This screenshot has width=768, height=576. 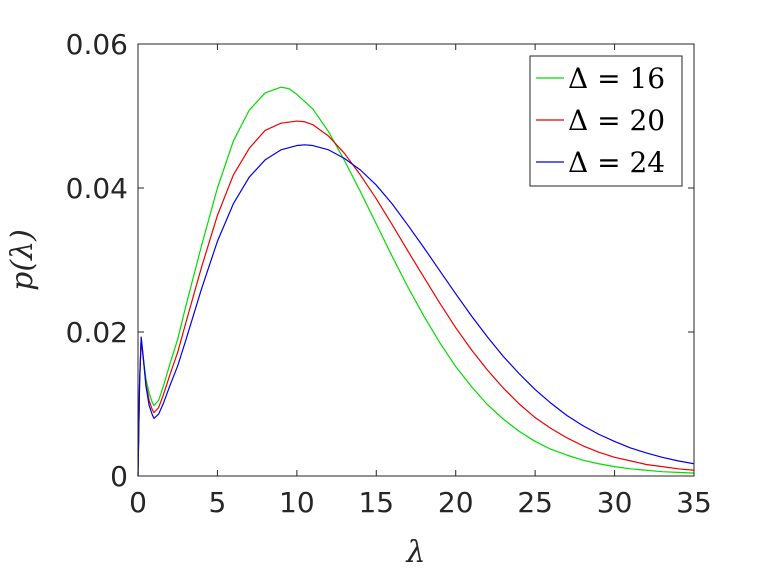 What do you see at coordinates (22, 260) in the screenshot?
I see `y-axis-label: p(λ)` at bounding box center [22, 260].